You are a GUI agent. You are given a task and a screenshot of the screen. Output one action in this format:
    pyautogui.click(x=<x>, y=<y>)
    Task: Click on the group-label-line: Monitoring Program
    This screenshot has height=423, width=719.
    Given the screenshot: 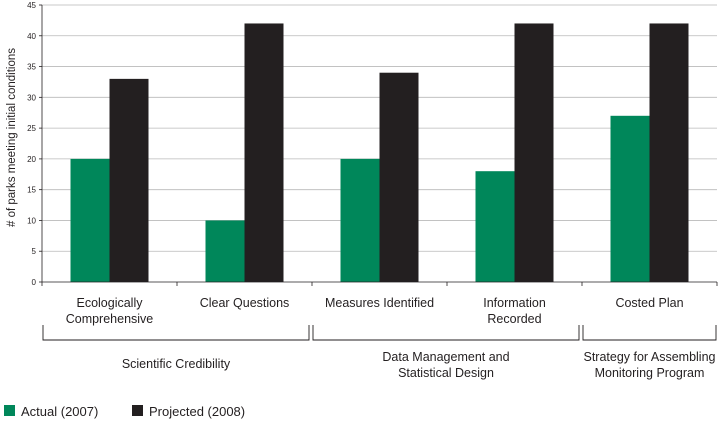 What is the action you would take?
    pyautogui.click(x=650, y=373)
    